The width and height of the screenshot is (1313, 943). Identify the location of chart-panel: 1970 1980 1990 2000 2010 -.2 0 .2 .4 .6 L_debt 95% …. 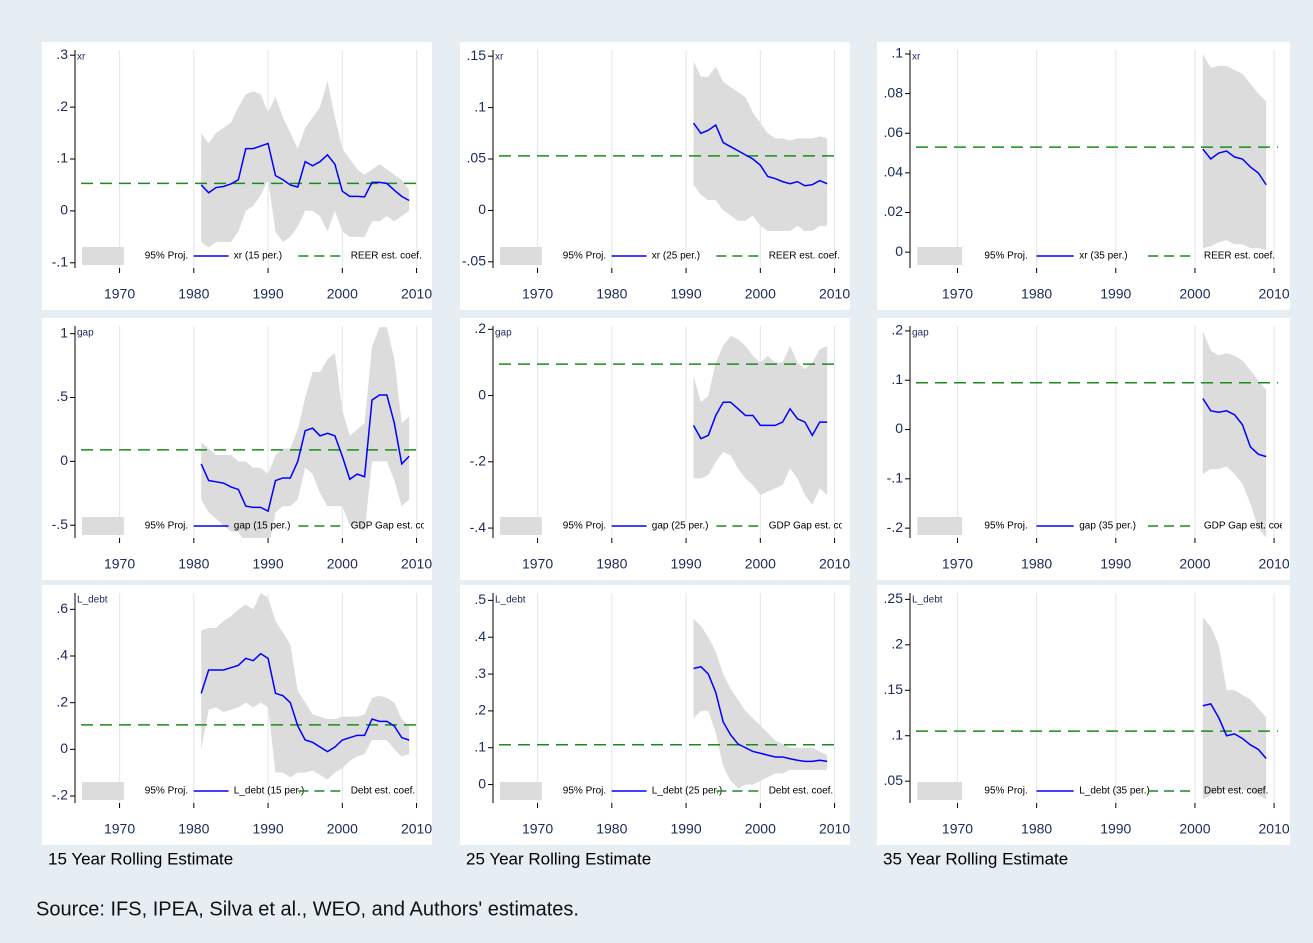
(237, 715).